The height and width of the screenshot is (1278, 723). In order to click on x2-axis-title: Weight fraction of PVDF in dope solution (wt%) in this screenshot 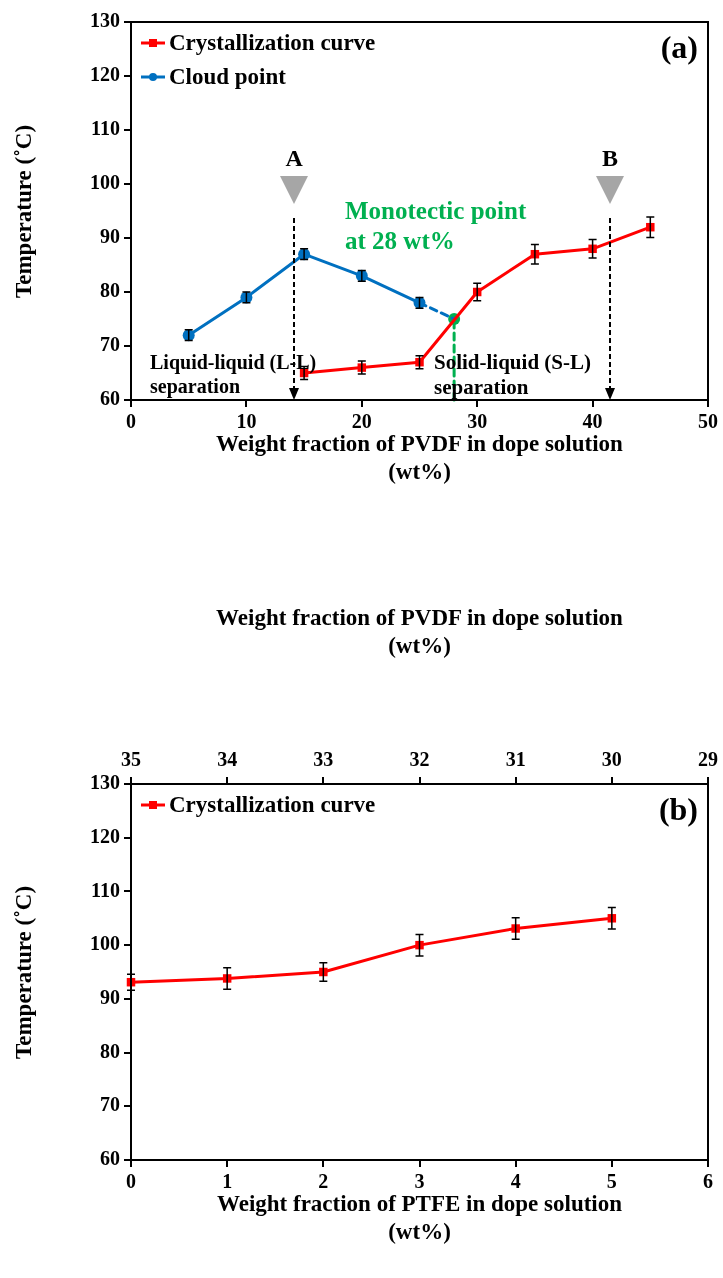, I will do `click(419, 632)`.